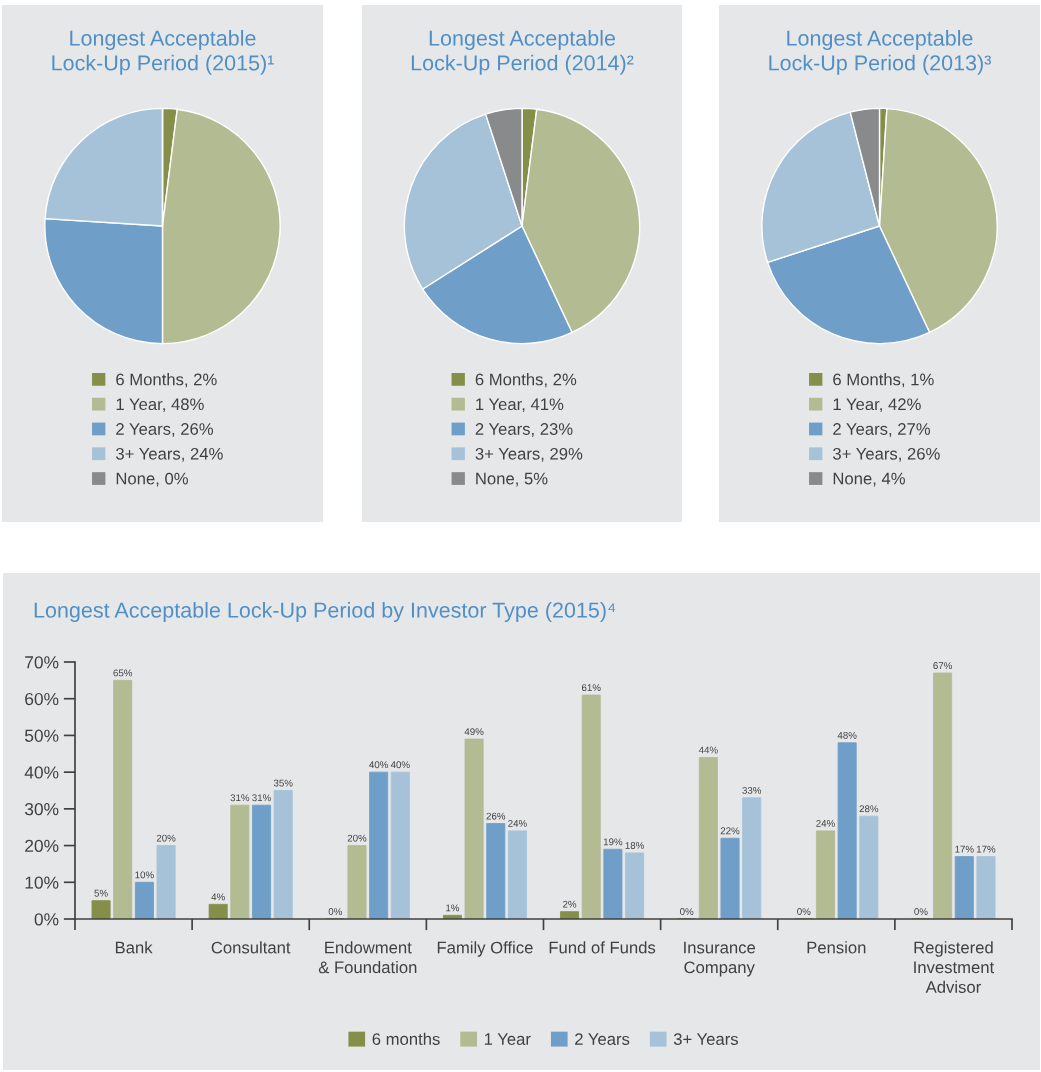 Image resolution: width=1041 pixels, height=1072 pixels. Describe the element at coordinates (730, 831) in the screenshot. I see `data-label: 22%` at that location.